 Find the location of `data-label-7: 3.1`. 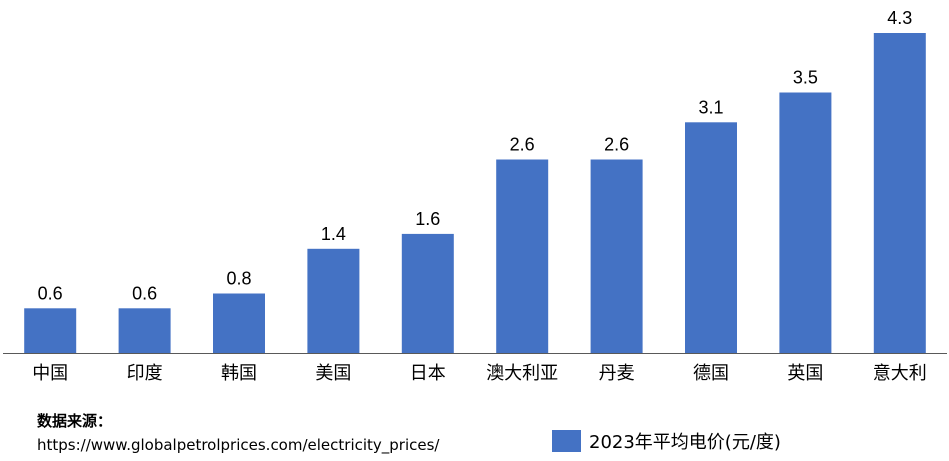

data-label-7: 3.1 is located at coordinates (710, 107).